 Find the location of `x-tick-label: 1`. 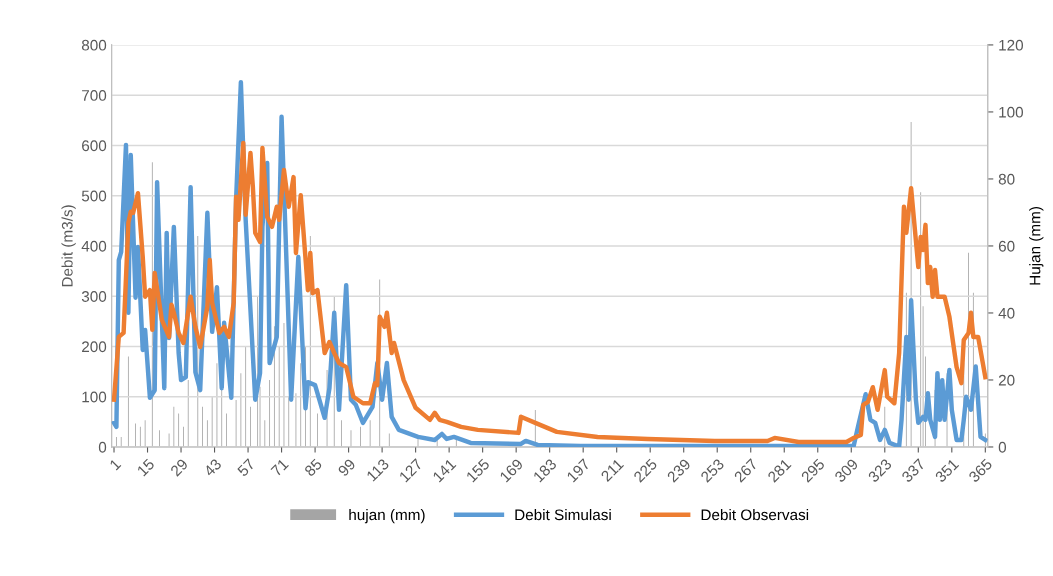

x-tick-label: 1 is located at coordinates (115, 464).